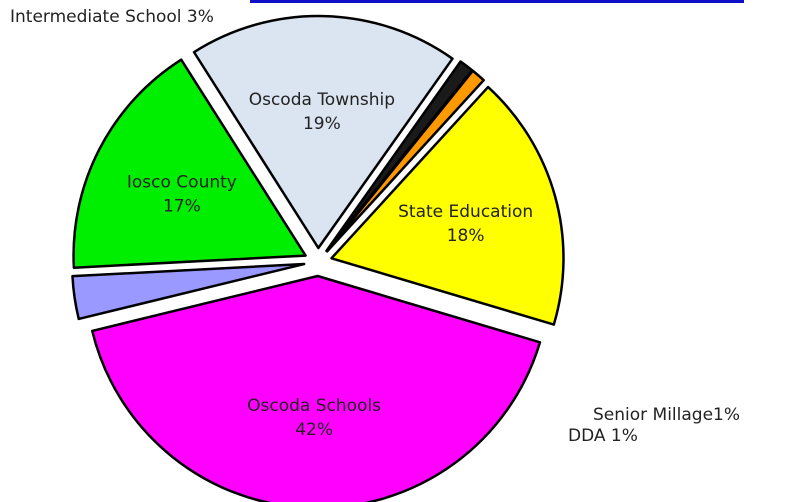 Image resolution: width=799 pixels, height=502 pixels. I want to click on pie-slice-state-education, so click(447, 205).